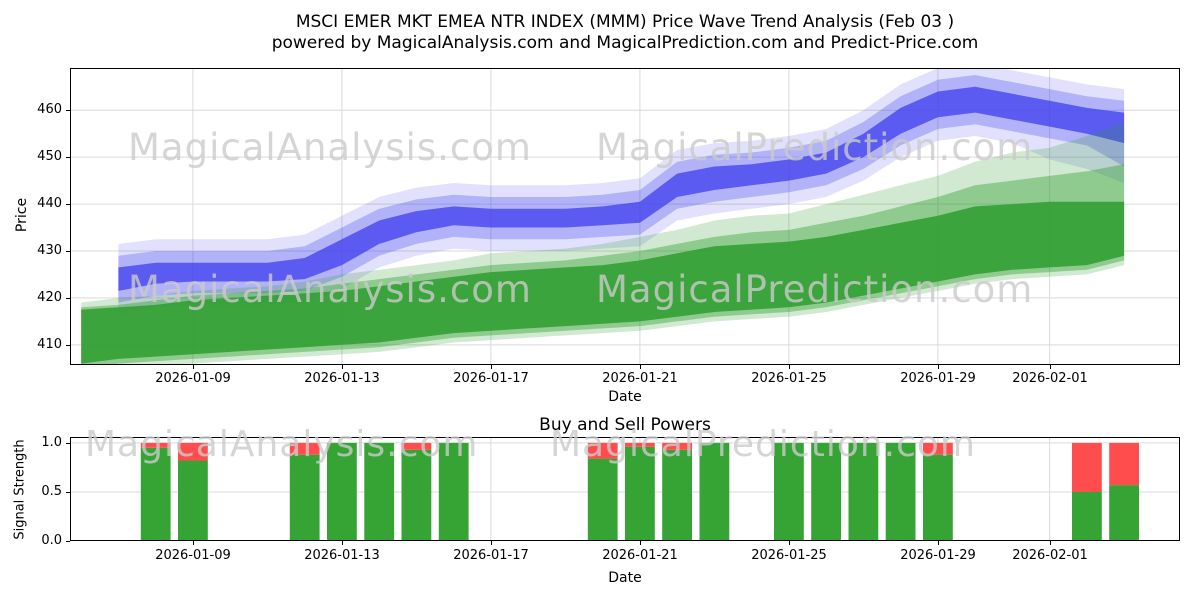 The image size is (1200, 600). I want to click on y-tick-label: 460, so click(49, 109).